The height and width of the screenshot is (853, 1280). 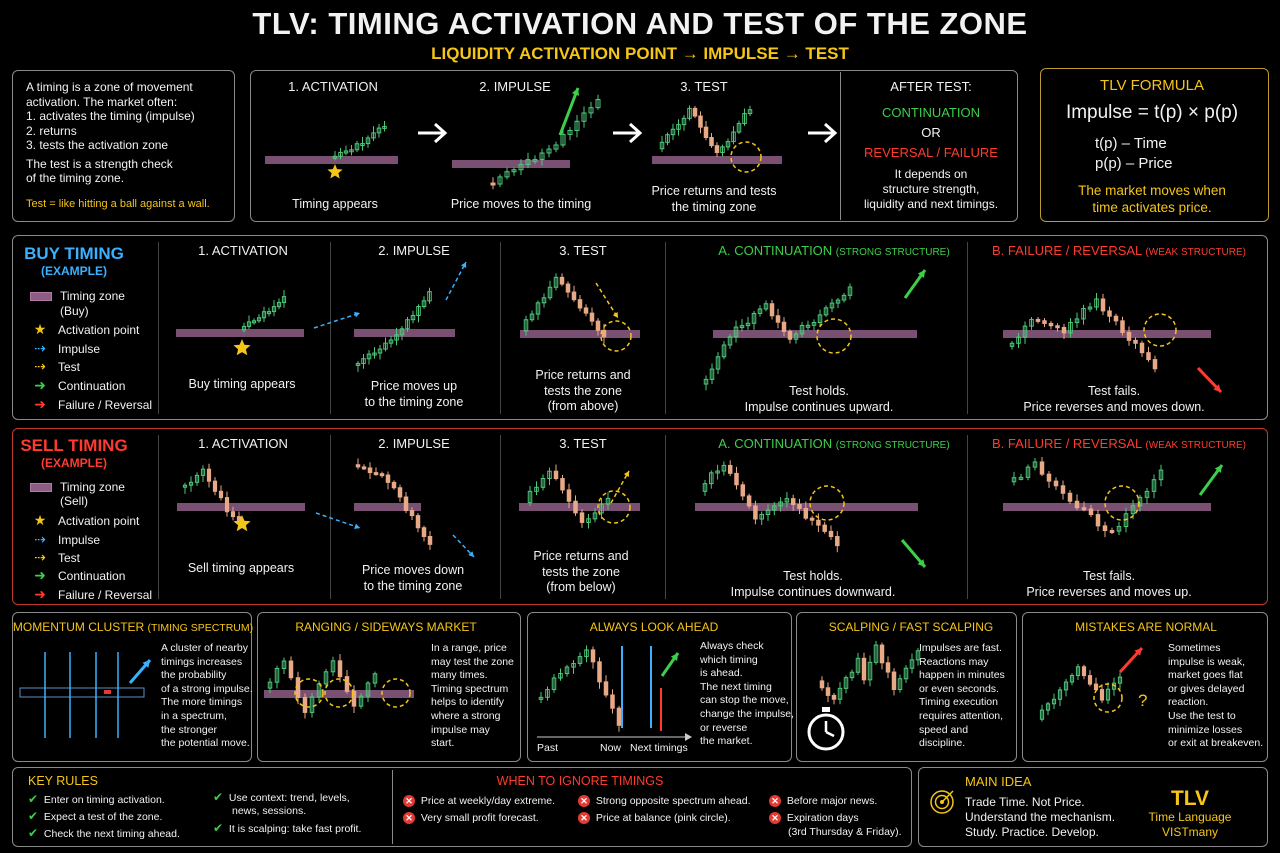 What do you see at coordinates (414, 394) in the screenshot?
I see `buy-impulse-caption: Price moves up to the timing zone` at bounding box center [414, 394].